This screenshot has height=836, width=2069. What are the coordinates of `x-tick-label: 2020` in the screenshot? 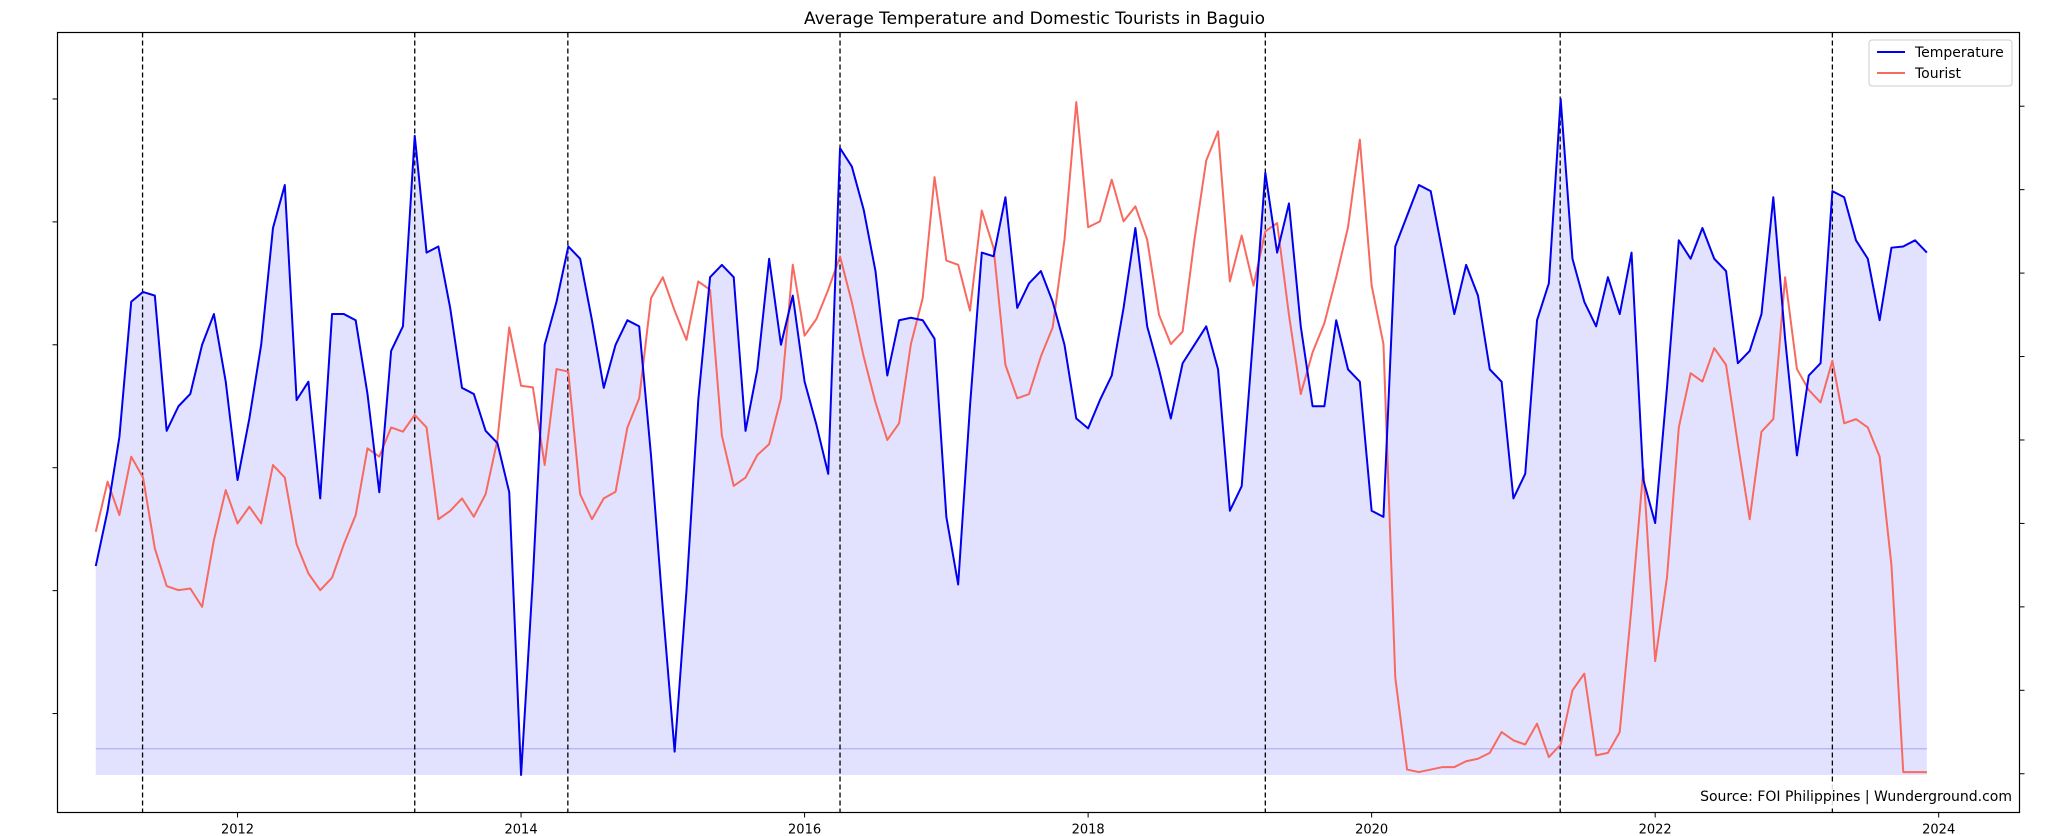 It's located at (1371, 829).